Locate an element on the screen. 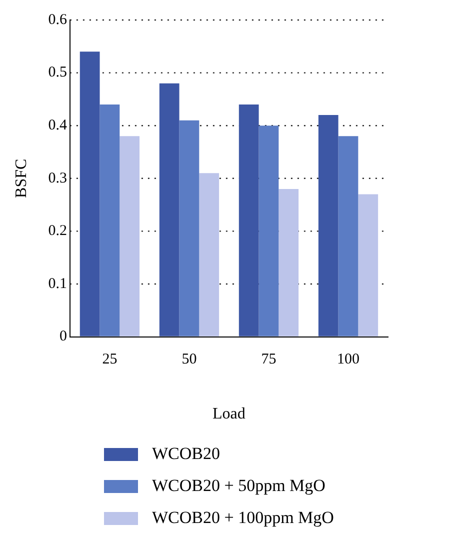 This screenshot has height=537, width=462. x-axis-title: Load is located at coordinates (229, 414).